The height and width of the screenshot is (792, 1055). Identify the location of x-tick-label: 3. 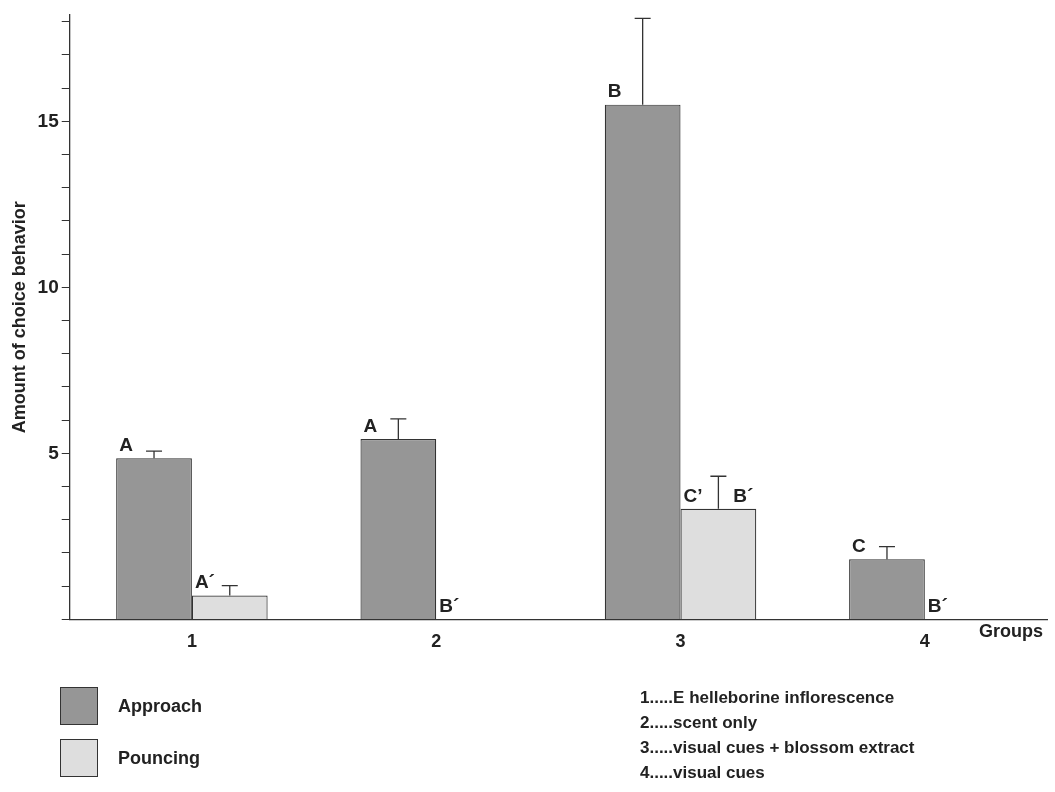
(680, 641).